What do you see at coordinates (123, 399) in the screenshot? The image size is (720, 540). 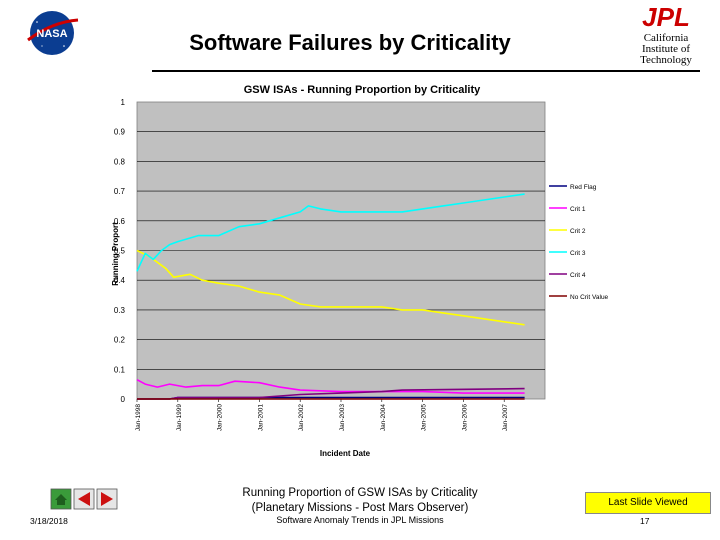 I see `y-tick-label: 0` at bounding box center [123, 399].